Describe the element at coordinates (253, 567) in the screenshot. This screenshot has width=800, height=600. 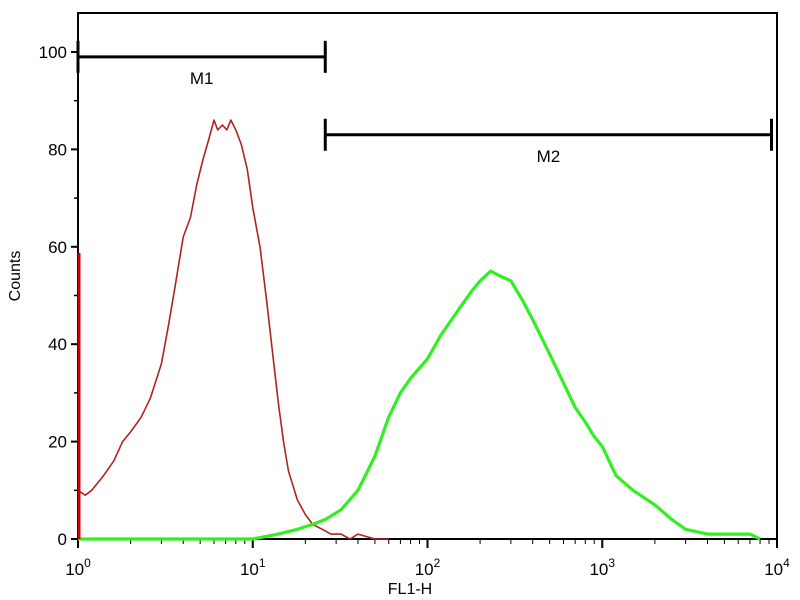
I see `x-tick-label: 10¹` at that location.